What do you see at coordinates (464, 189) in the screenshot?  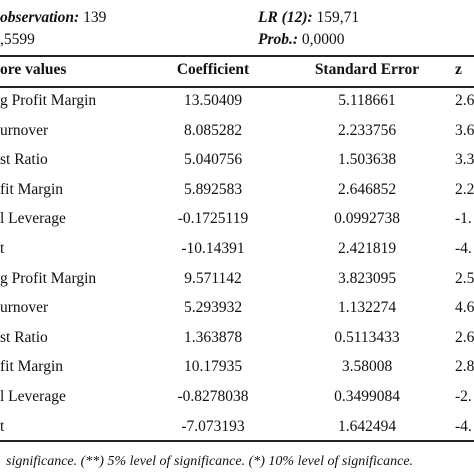 I see `cell: 2.2` at bounding box center [464, 189].